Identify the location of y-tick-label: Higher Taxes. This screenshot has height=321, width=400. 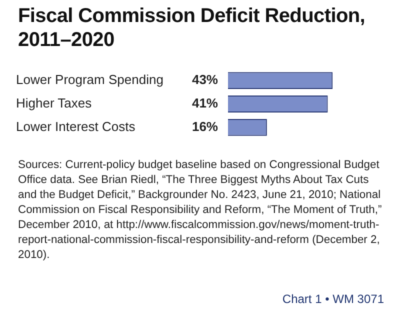
(54, 103).